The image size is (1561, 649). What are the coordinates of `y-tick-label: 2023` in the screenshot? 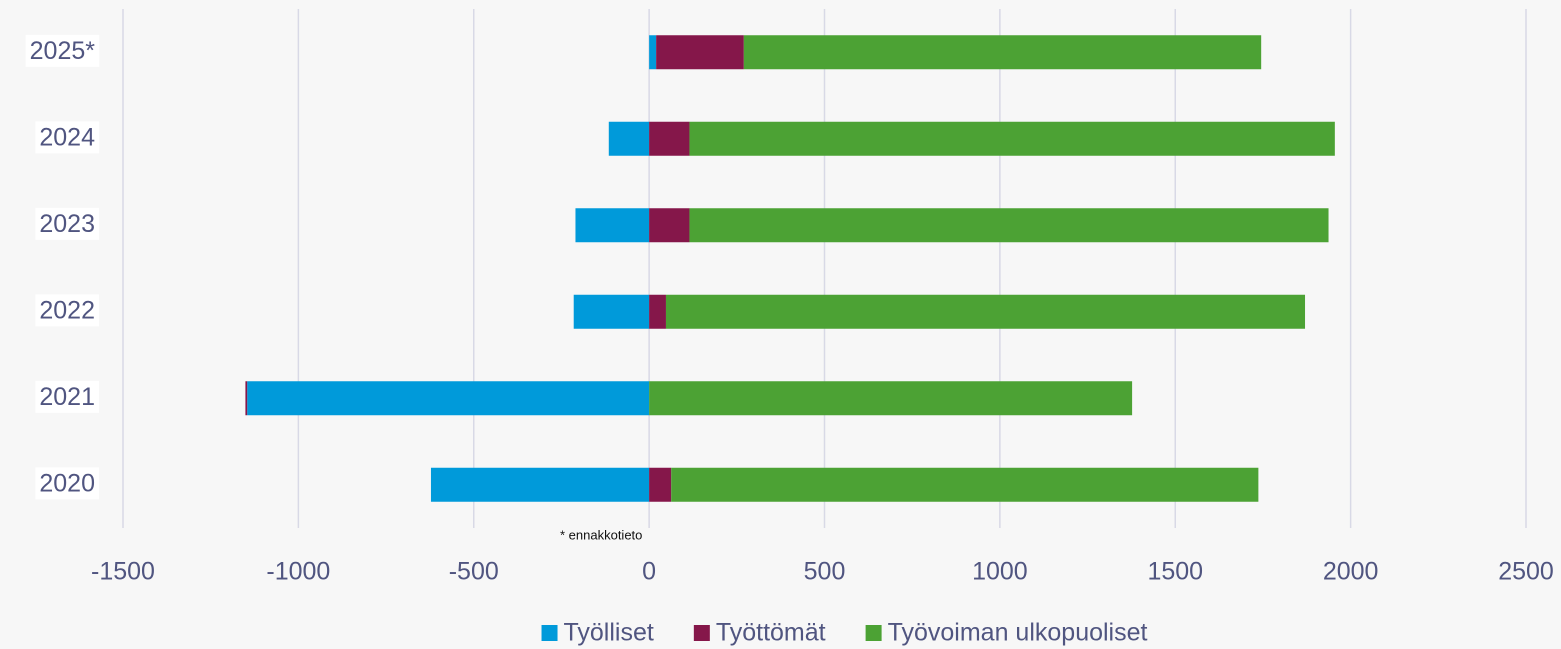 It's located at (67, 224).